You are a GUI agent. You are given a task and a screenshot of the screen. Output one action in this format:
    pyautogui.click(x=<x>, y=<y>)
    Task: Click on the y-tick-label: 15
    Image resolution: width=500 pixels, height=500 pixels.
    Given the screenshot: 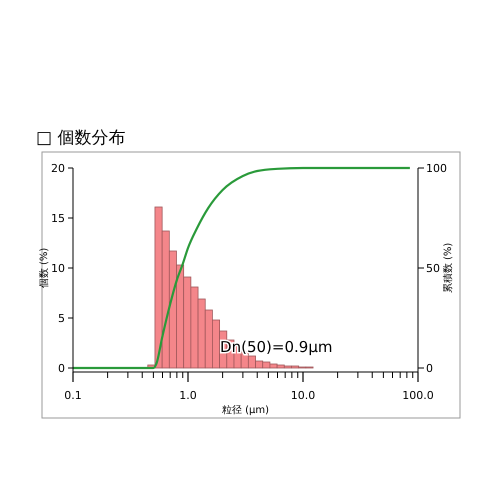 What is the action you would take?
    pyautogui.click(x=58, y=218)
    